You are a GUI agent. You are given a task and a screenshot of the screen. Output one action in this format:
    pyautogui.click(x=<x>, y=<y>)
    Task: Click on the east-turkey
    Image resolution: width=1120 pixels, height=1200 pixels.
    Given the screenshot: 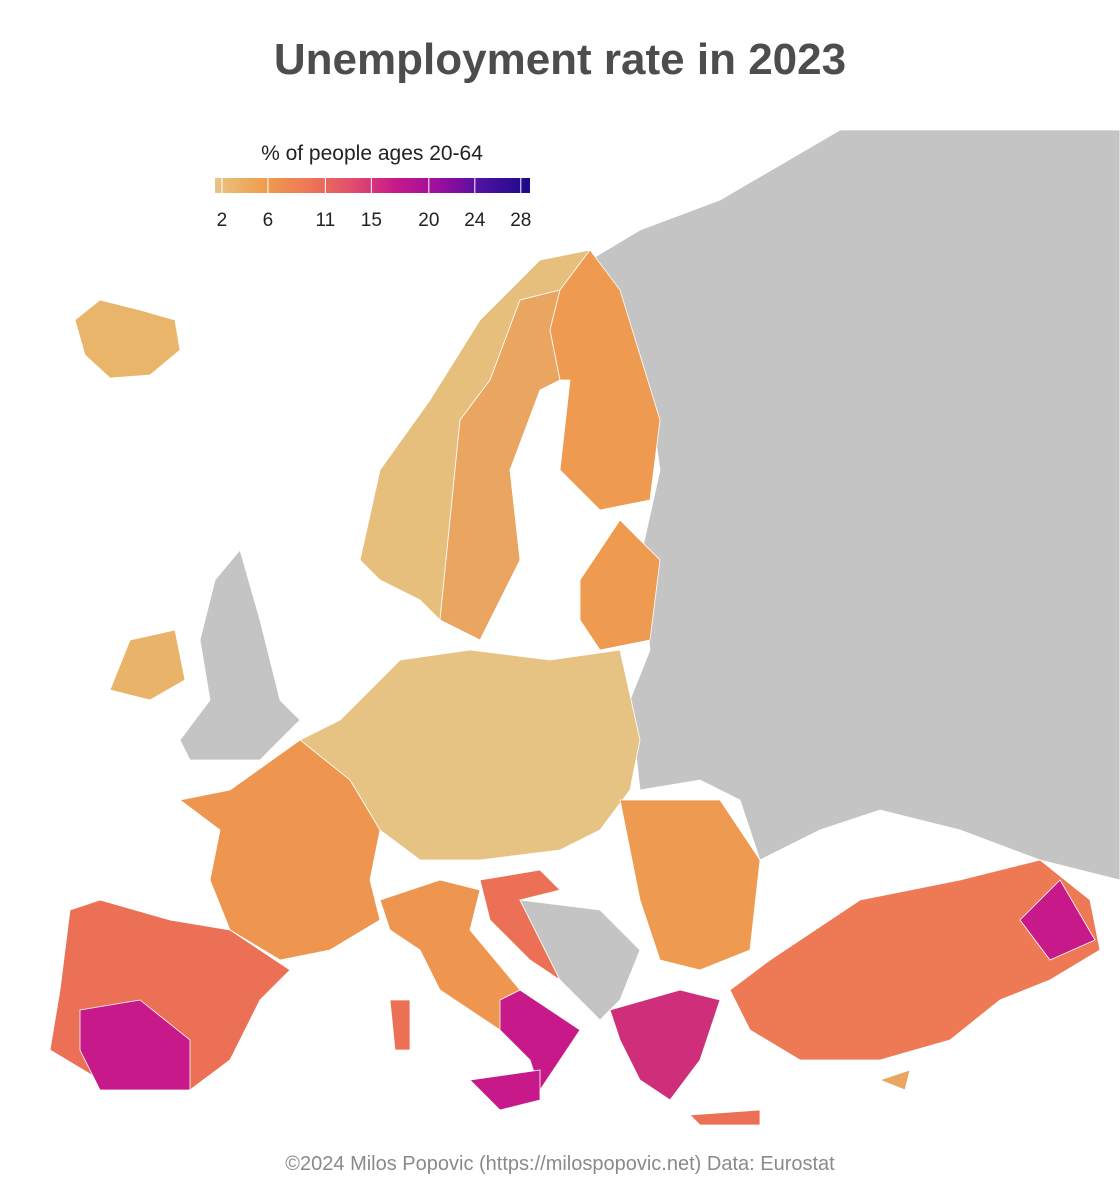 What is the action you would take?
    pyautogui.click(x=1057, y=920)
    